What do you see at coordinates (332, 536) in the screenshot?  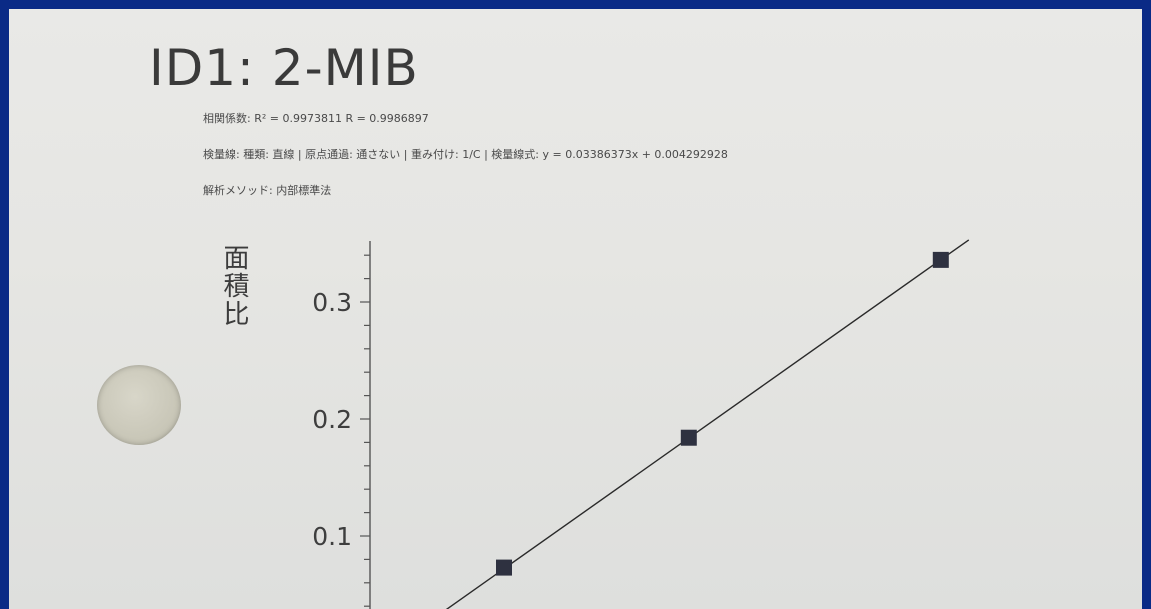 I see `y-tick-label: 0.1` at bounding box center [332, 536].